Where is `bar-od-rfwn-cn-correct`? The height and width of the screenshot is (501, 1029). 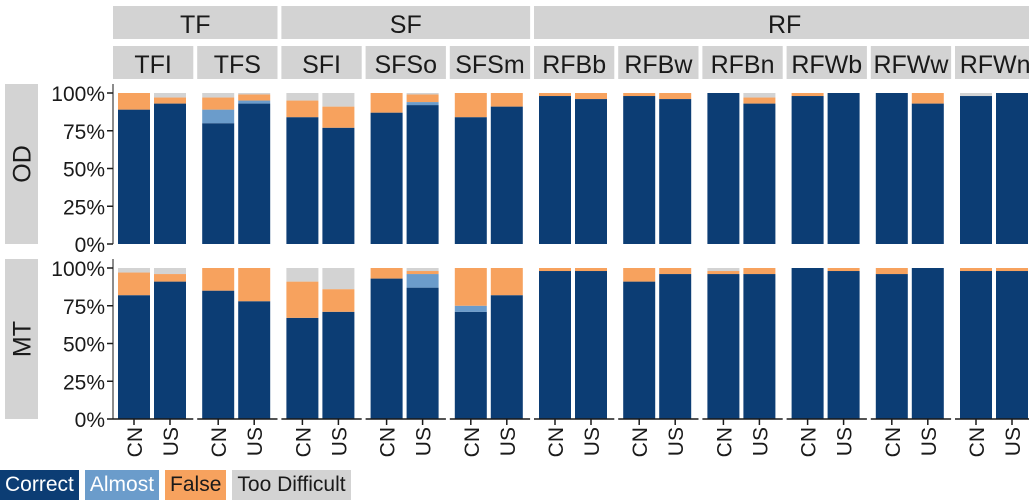 bar-od-rfwn-cn-correct is located at coordinates (976, 170).